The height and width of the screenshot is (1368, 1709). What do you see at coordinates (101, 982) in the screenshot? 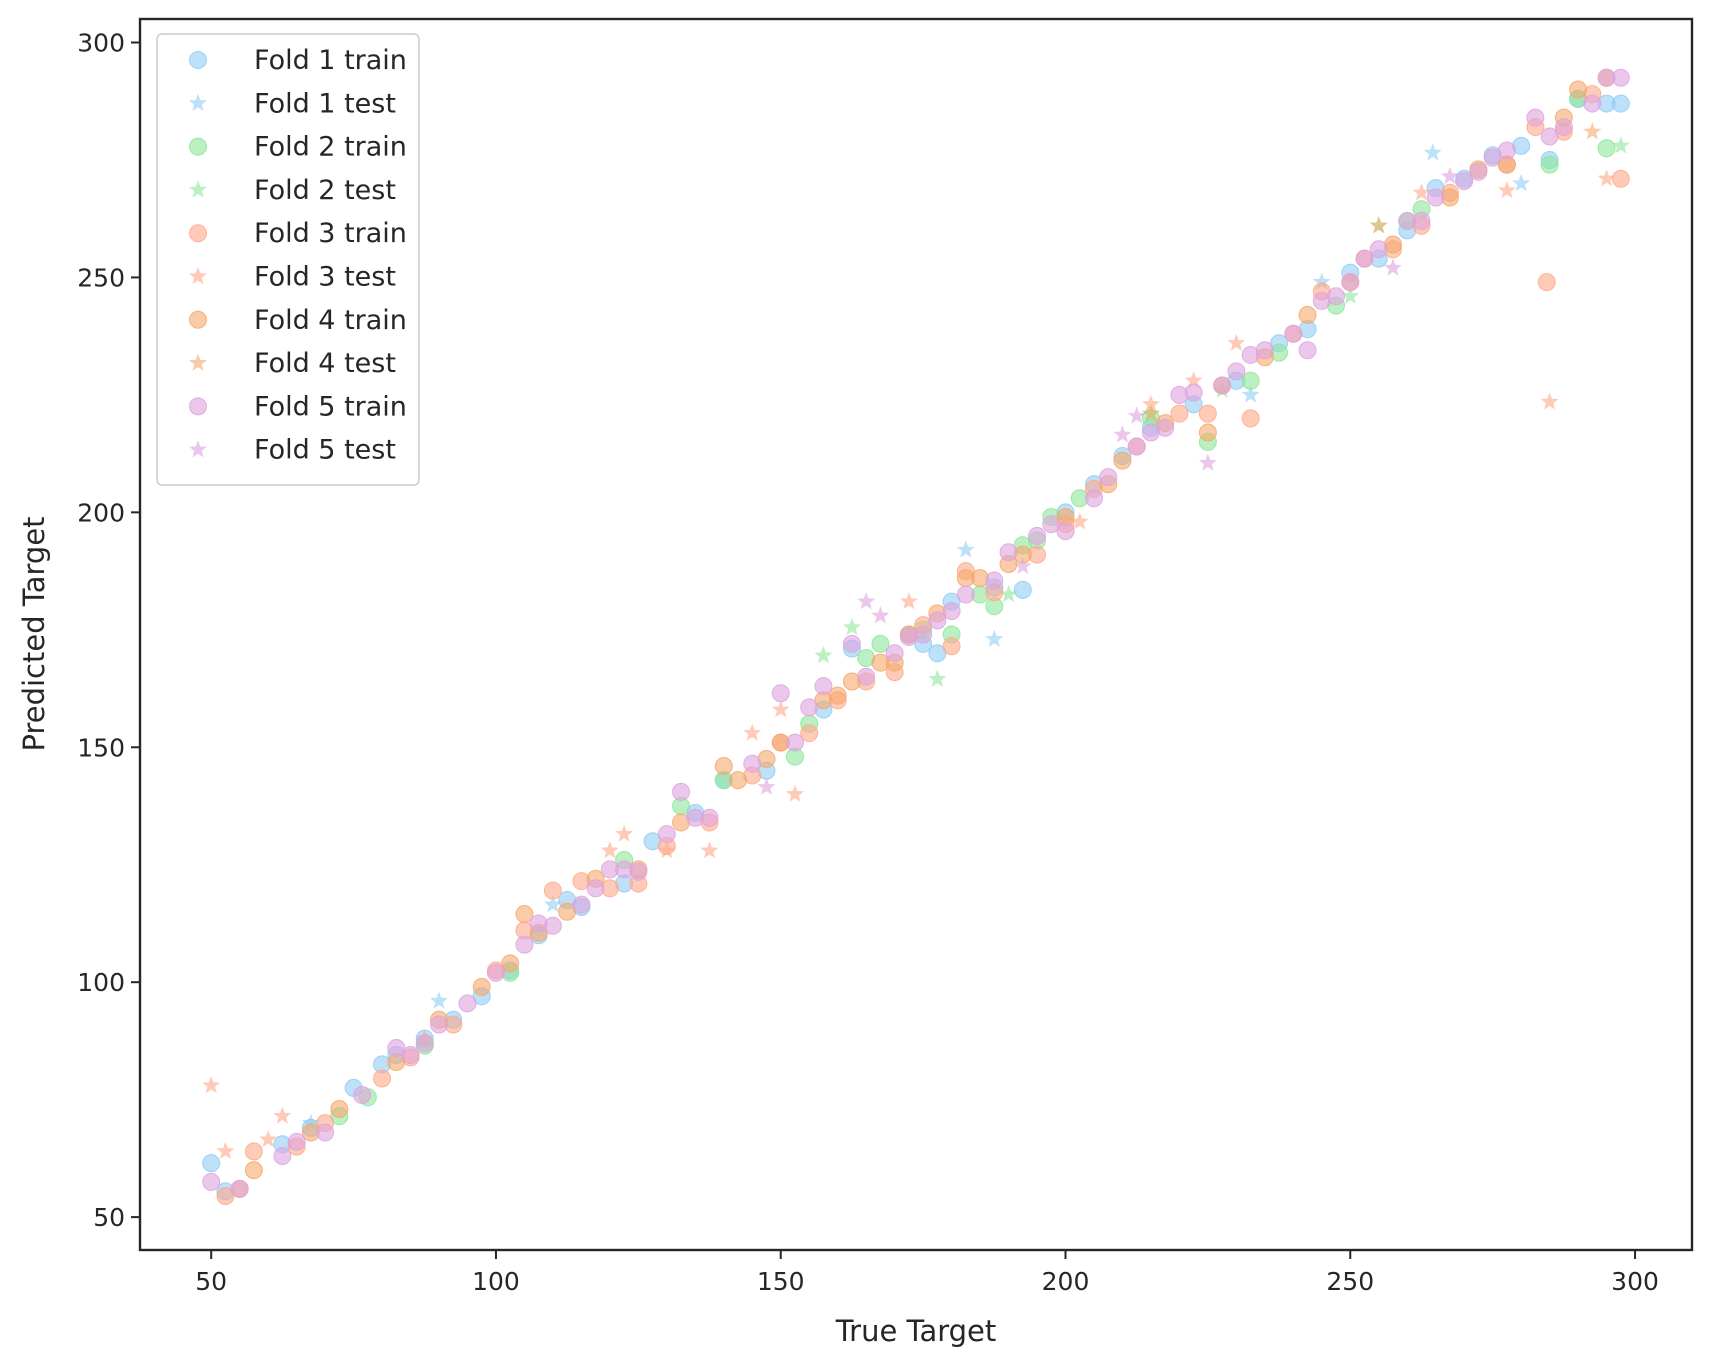
I see `y-tick-label: 100` at bounding box center [101, 982].